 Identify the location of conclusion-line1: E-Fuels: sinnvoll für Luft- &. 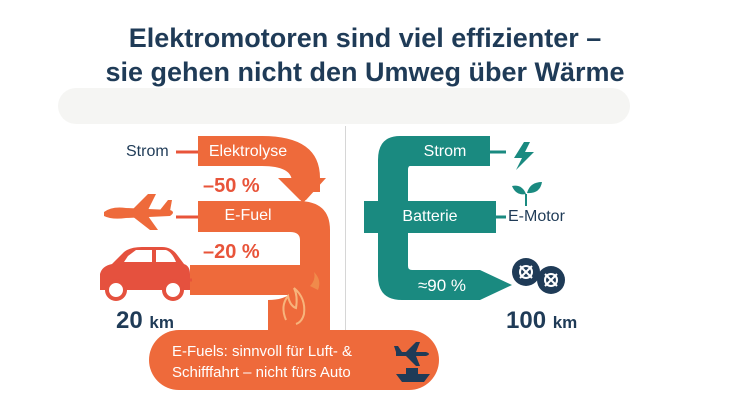
(262, 351).